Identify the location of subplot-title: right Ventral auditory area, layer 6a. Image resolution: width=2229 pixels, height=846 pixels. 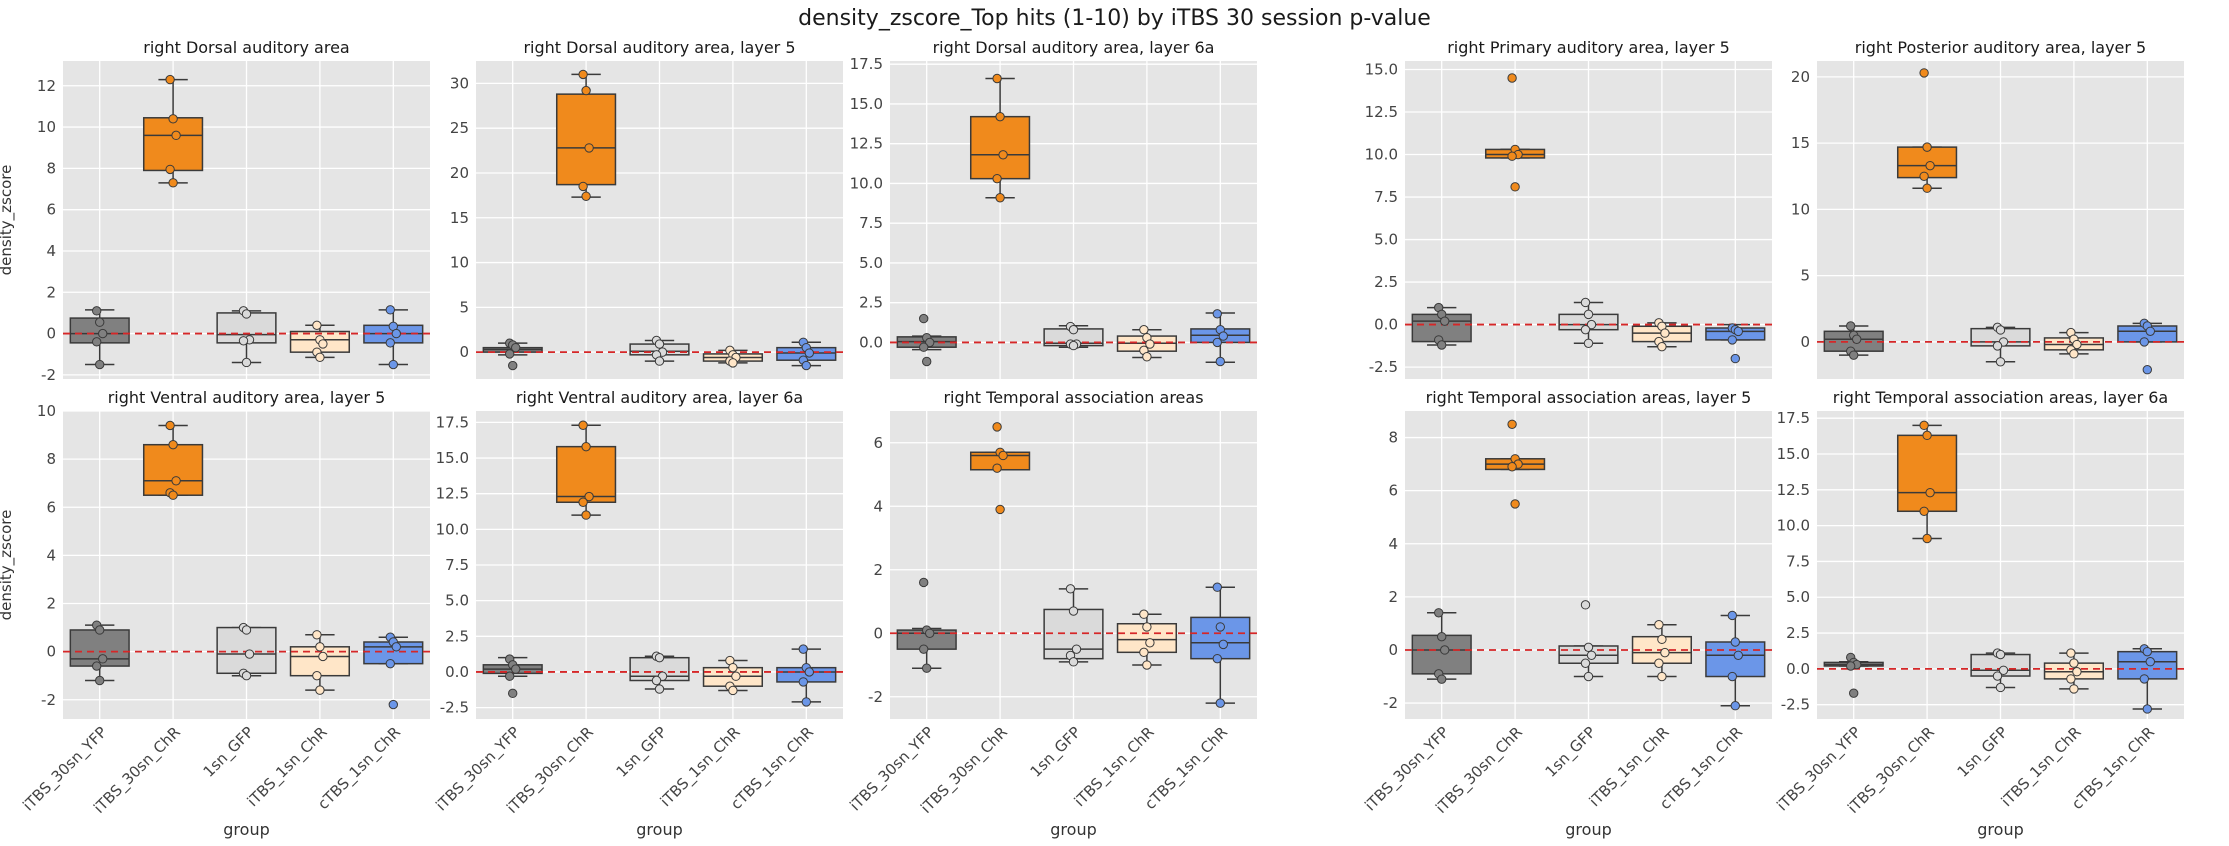
(659, 397).